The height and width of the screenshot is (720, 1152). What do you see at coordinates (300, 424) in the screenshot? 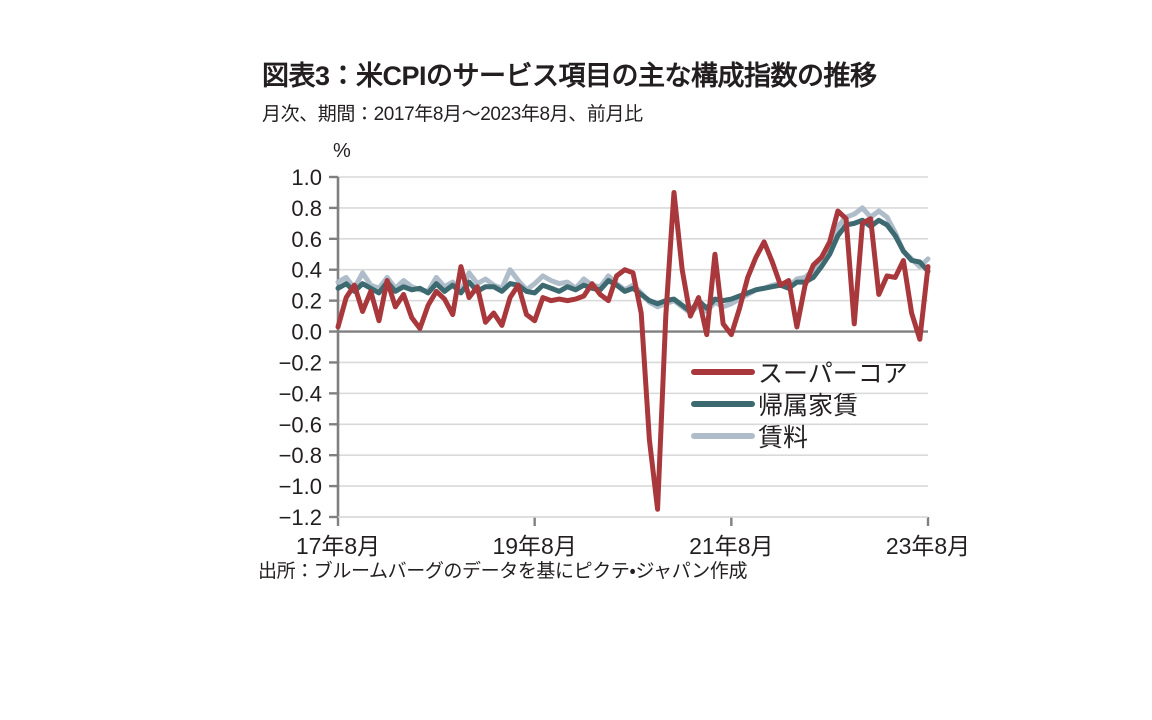
I see `y-axis-tick-label: −0.6` at bounding box center [300, 424].